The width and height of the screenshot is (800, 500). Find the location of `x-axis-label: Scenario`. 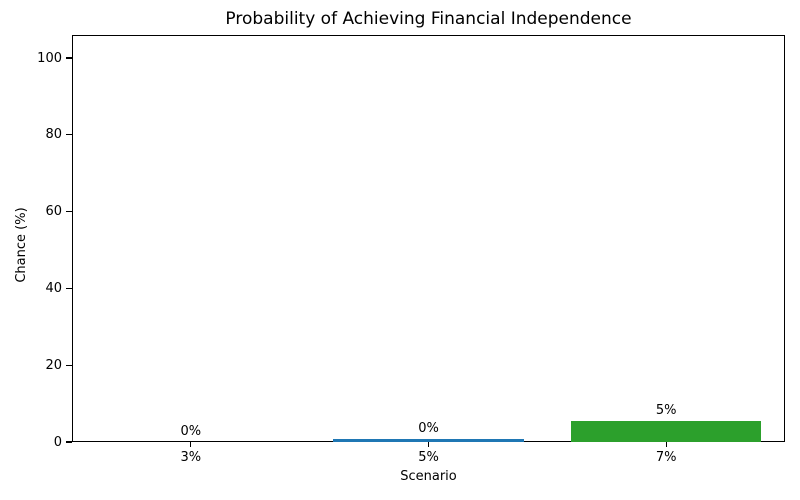

x-axis-label: Scenario is located at coordinates (428, 476).